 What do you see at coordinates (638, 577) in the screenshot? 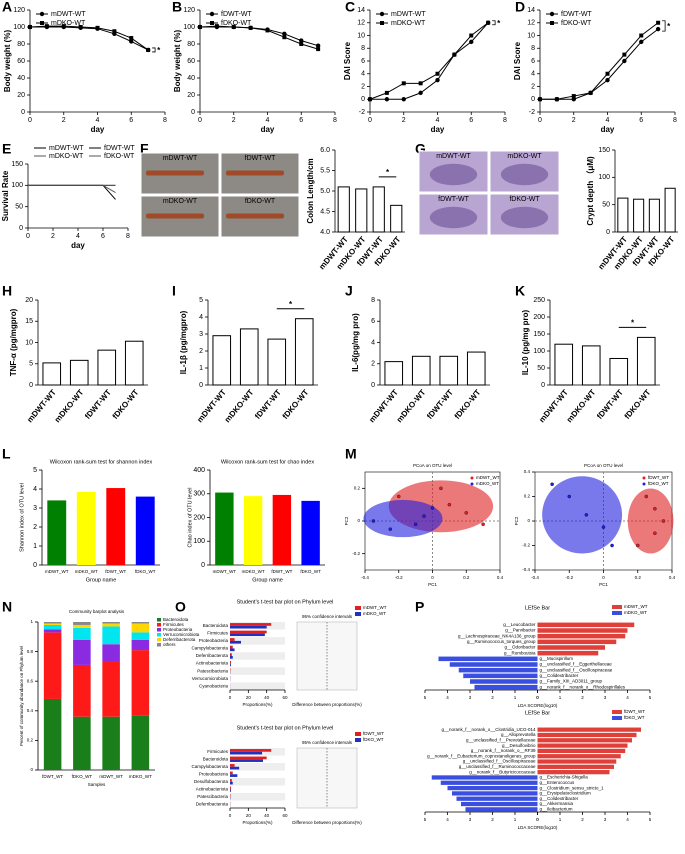
I see `x-tick-label: 0.2` at bounding box center [638, 577].